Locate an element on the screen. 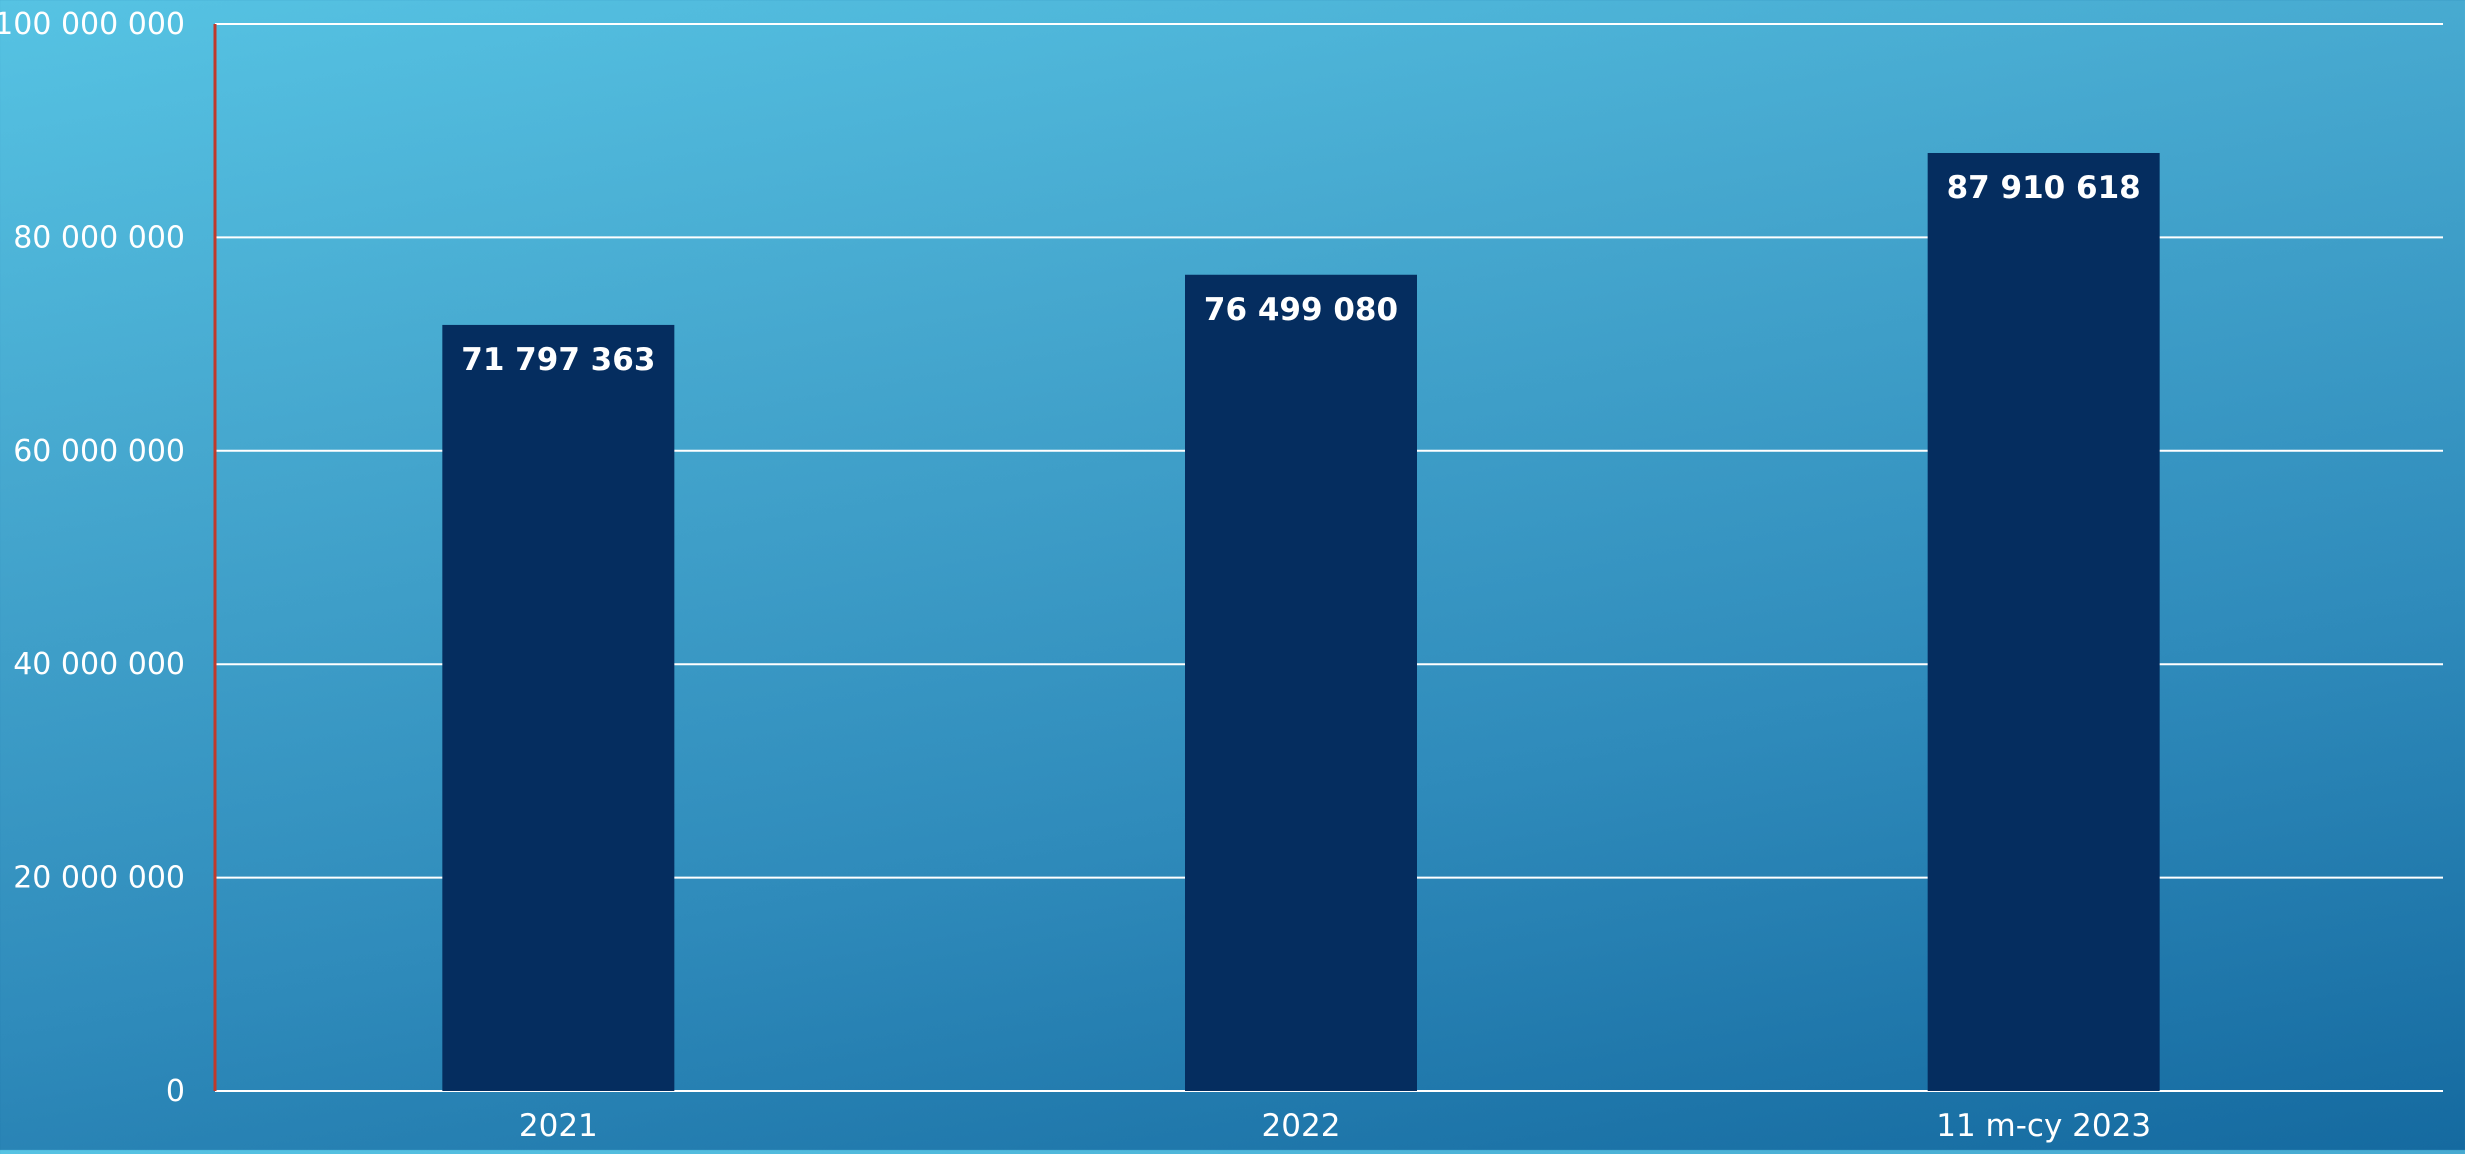 This screenshot has height=1154, width=2465. y-tick-label: 40 000 000 is located at coordinates (99, 664).